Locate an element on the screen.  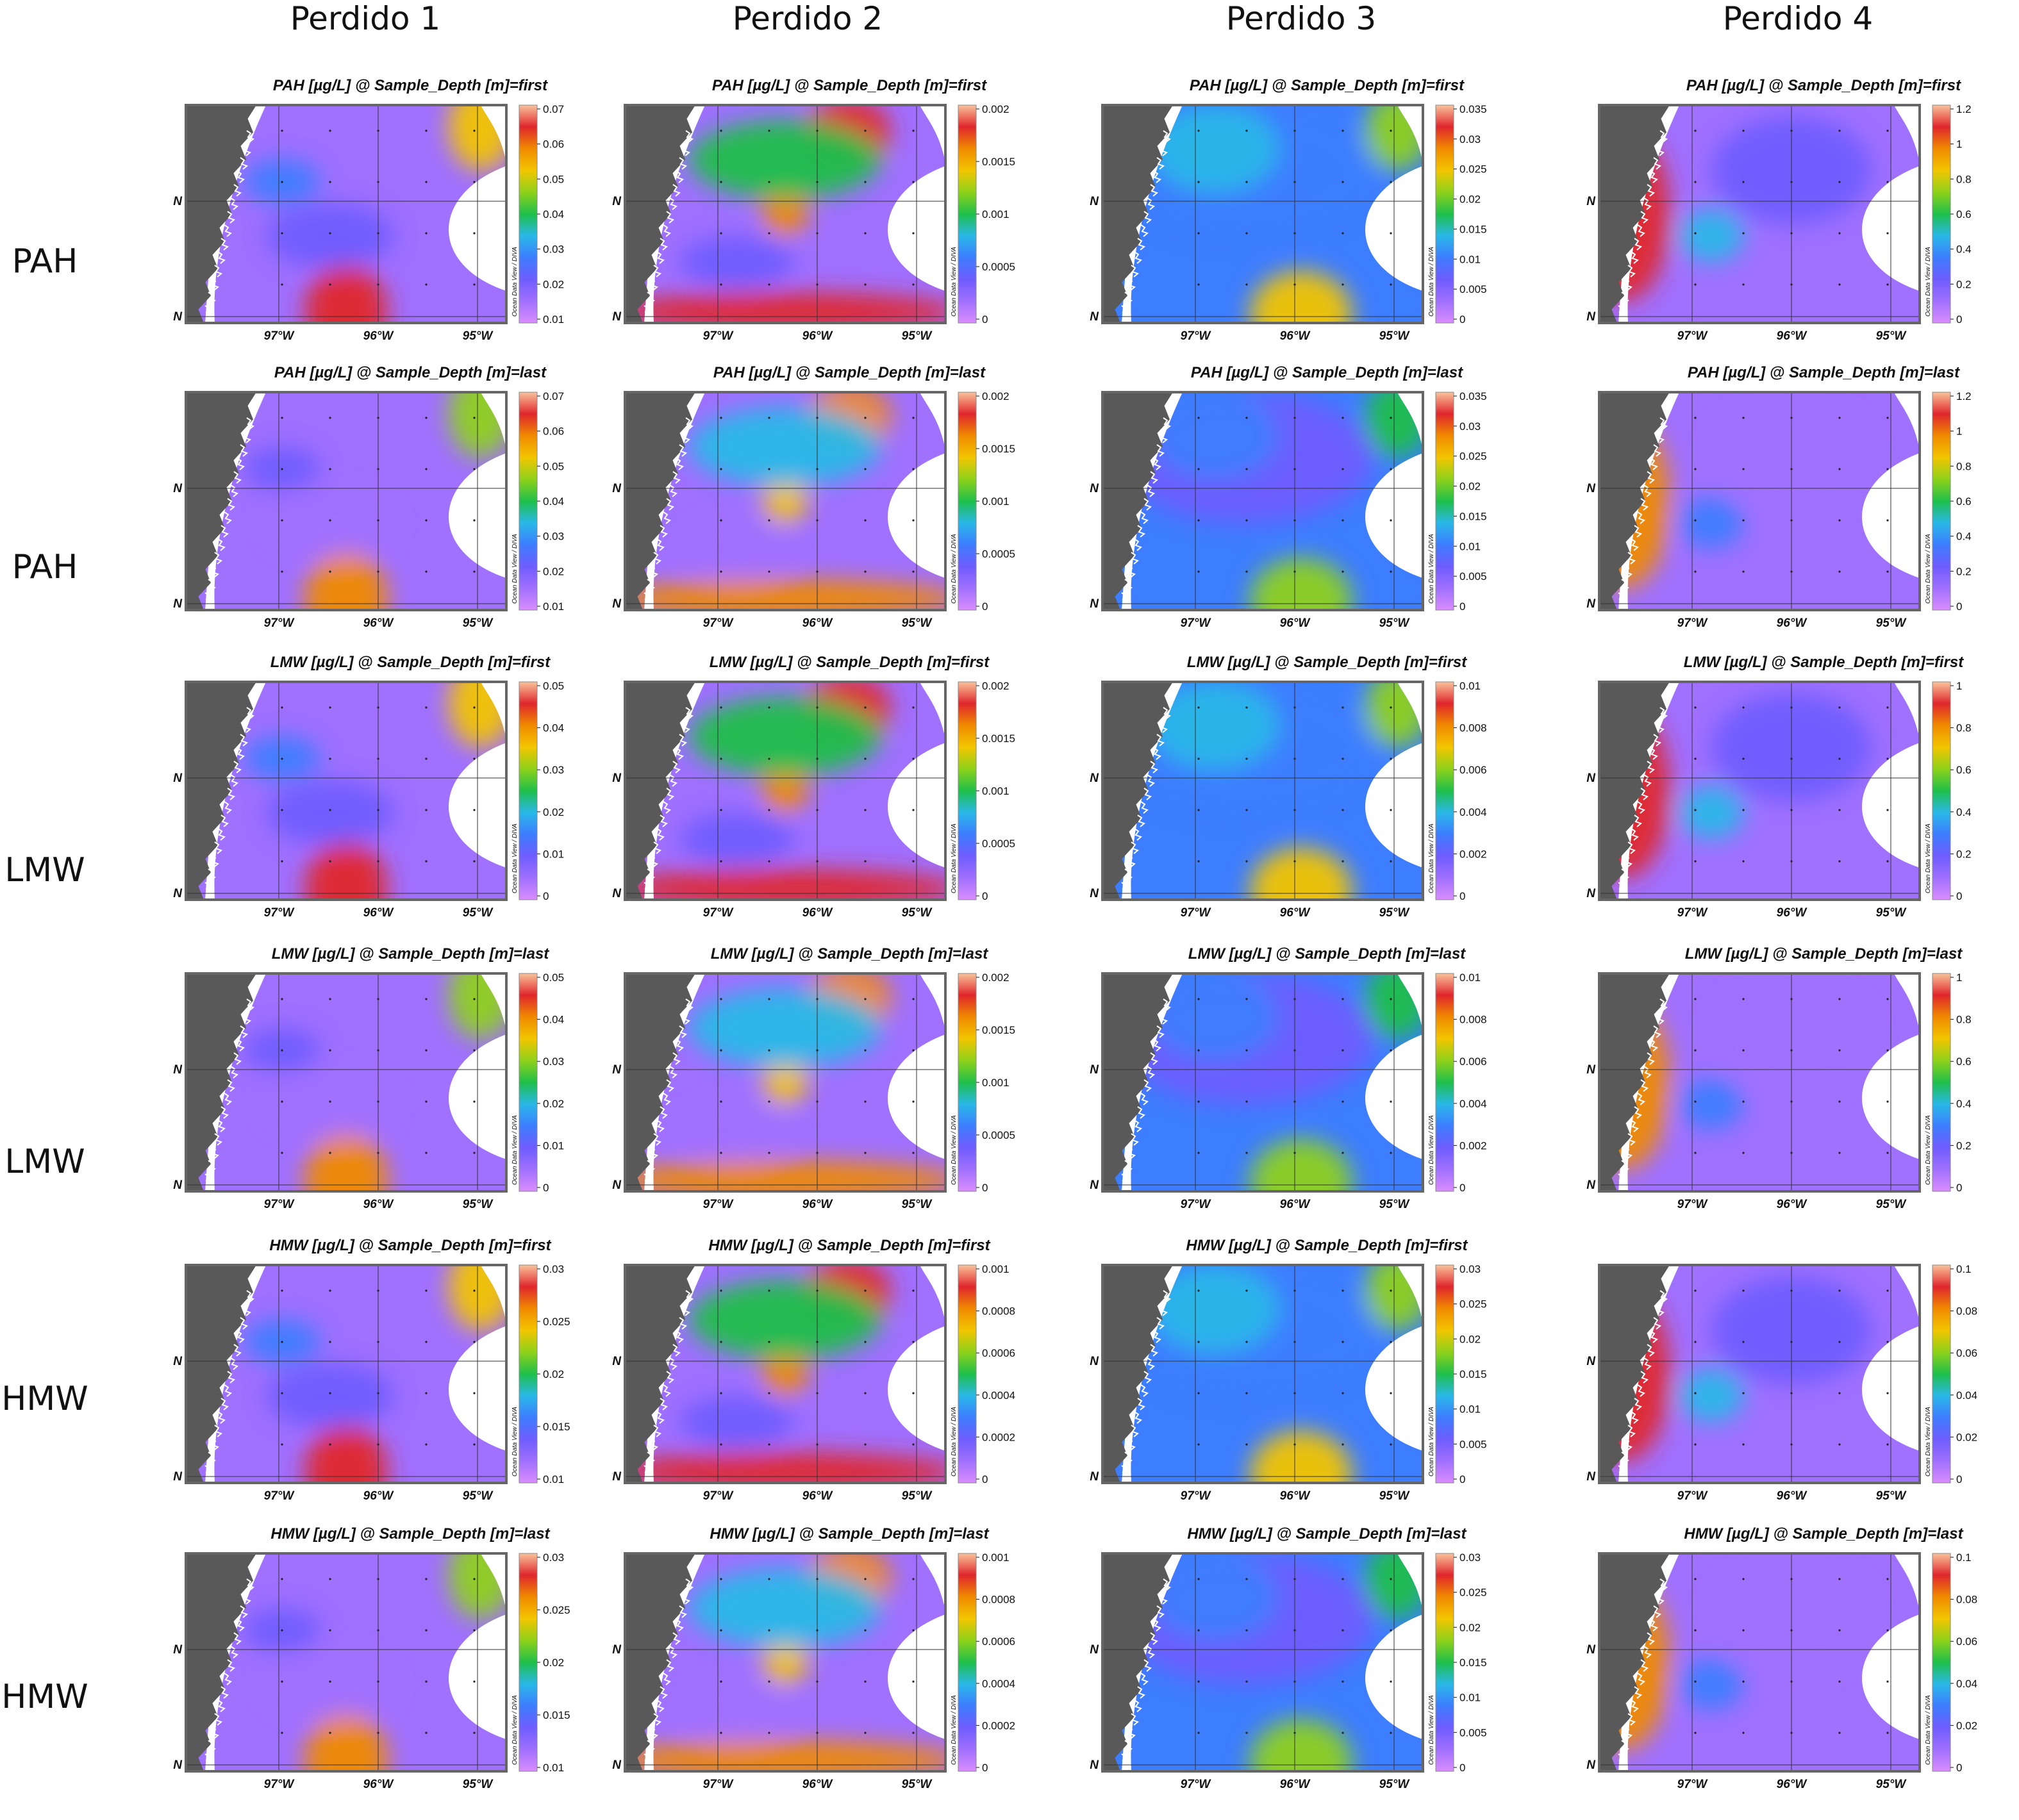
colorbar-tick-label: 0.025 is located at coordinates (556, 1322).